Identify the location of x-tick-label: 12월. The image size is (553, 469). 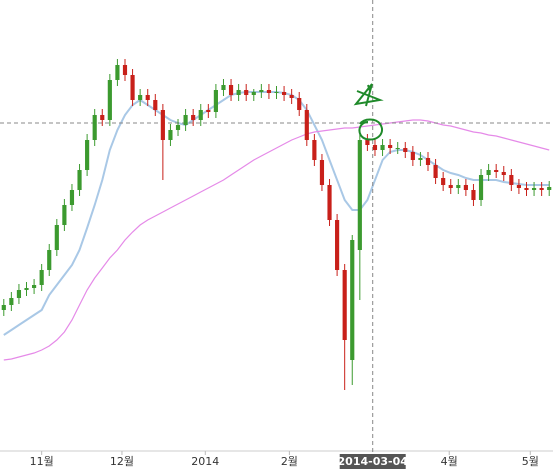
(122, 461).